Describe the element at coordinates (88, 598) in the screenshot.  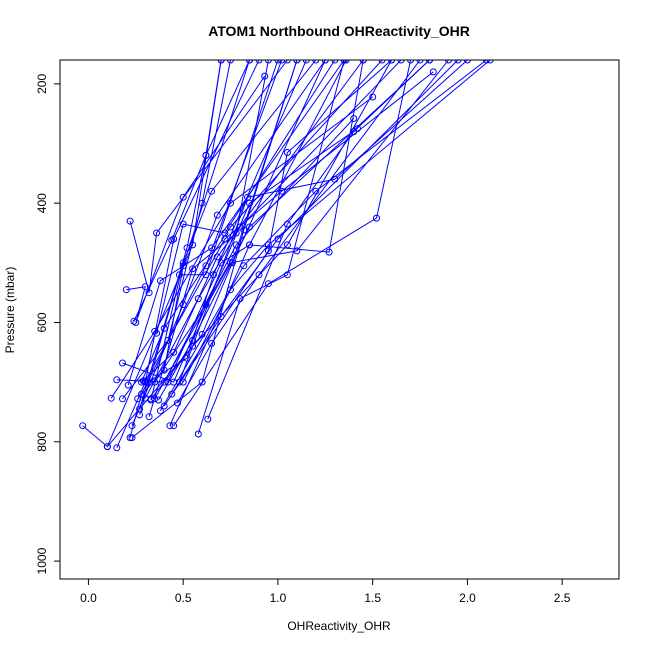
I see `x-tick-label: 0.0` at that location.